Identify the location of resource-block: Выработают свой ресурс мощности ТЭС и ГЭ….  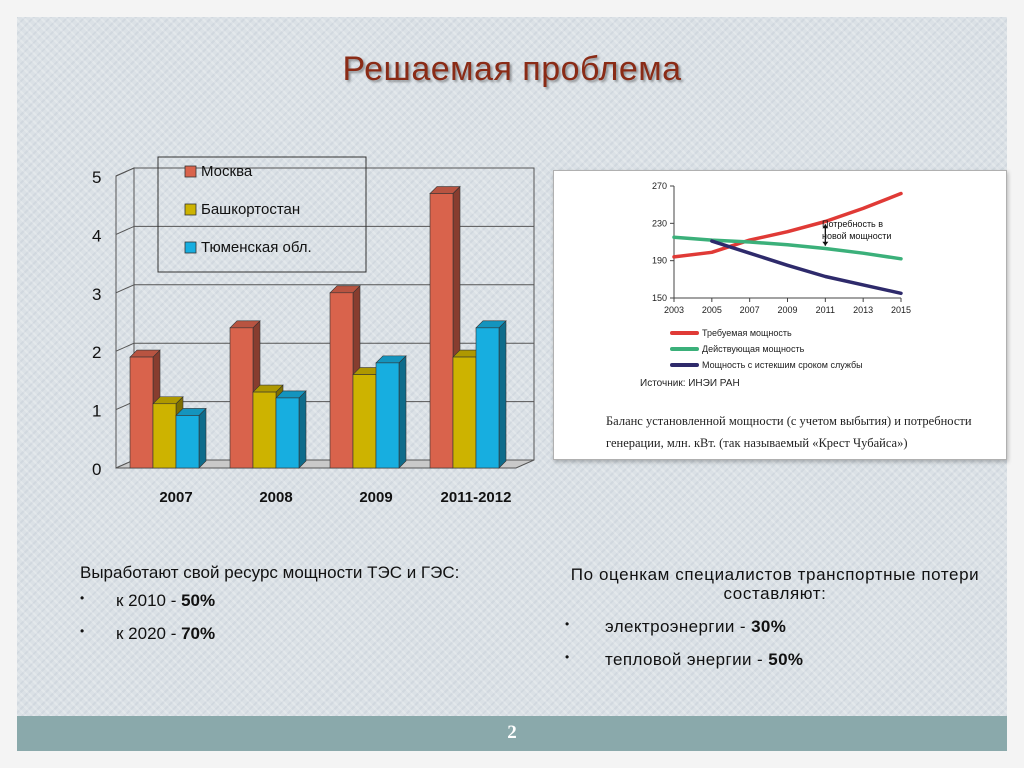
(315, 610).